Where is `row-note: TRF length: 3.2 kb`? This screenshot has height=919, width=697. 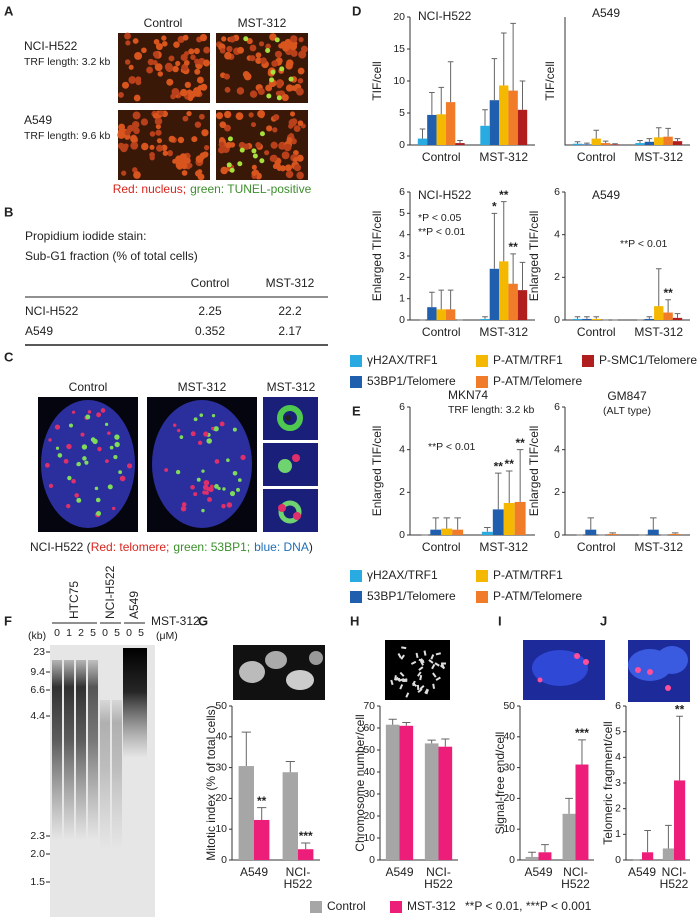 row-note: TRF length: 3.2 kb is located at coordinates (67, 62).